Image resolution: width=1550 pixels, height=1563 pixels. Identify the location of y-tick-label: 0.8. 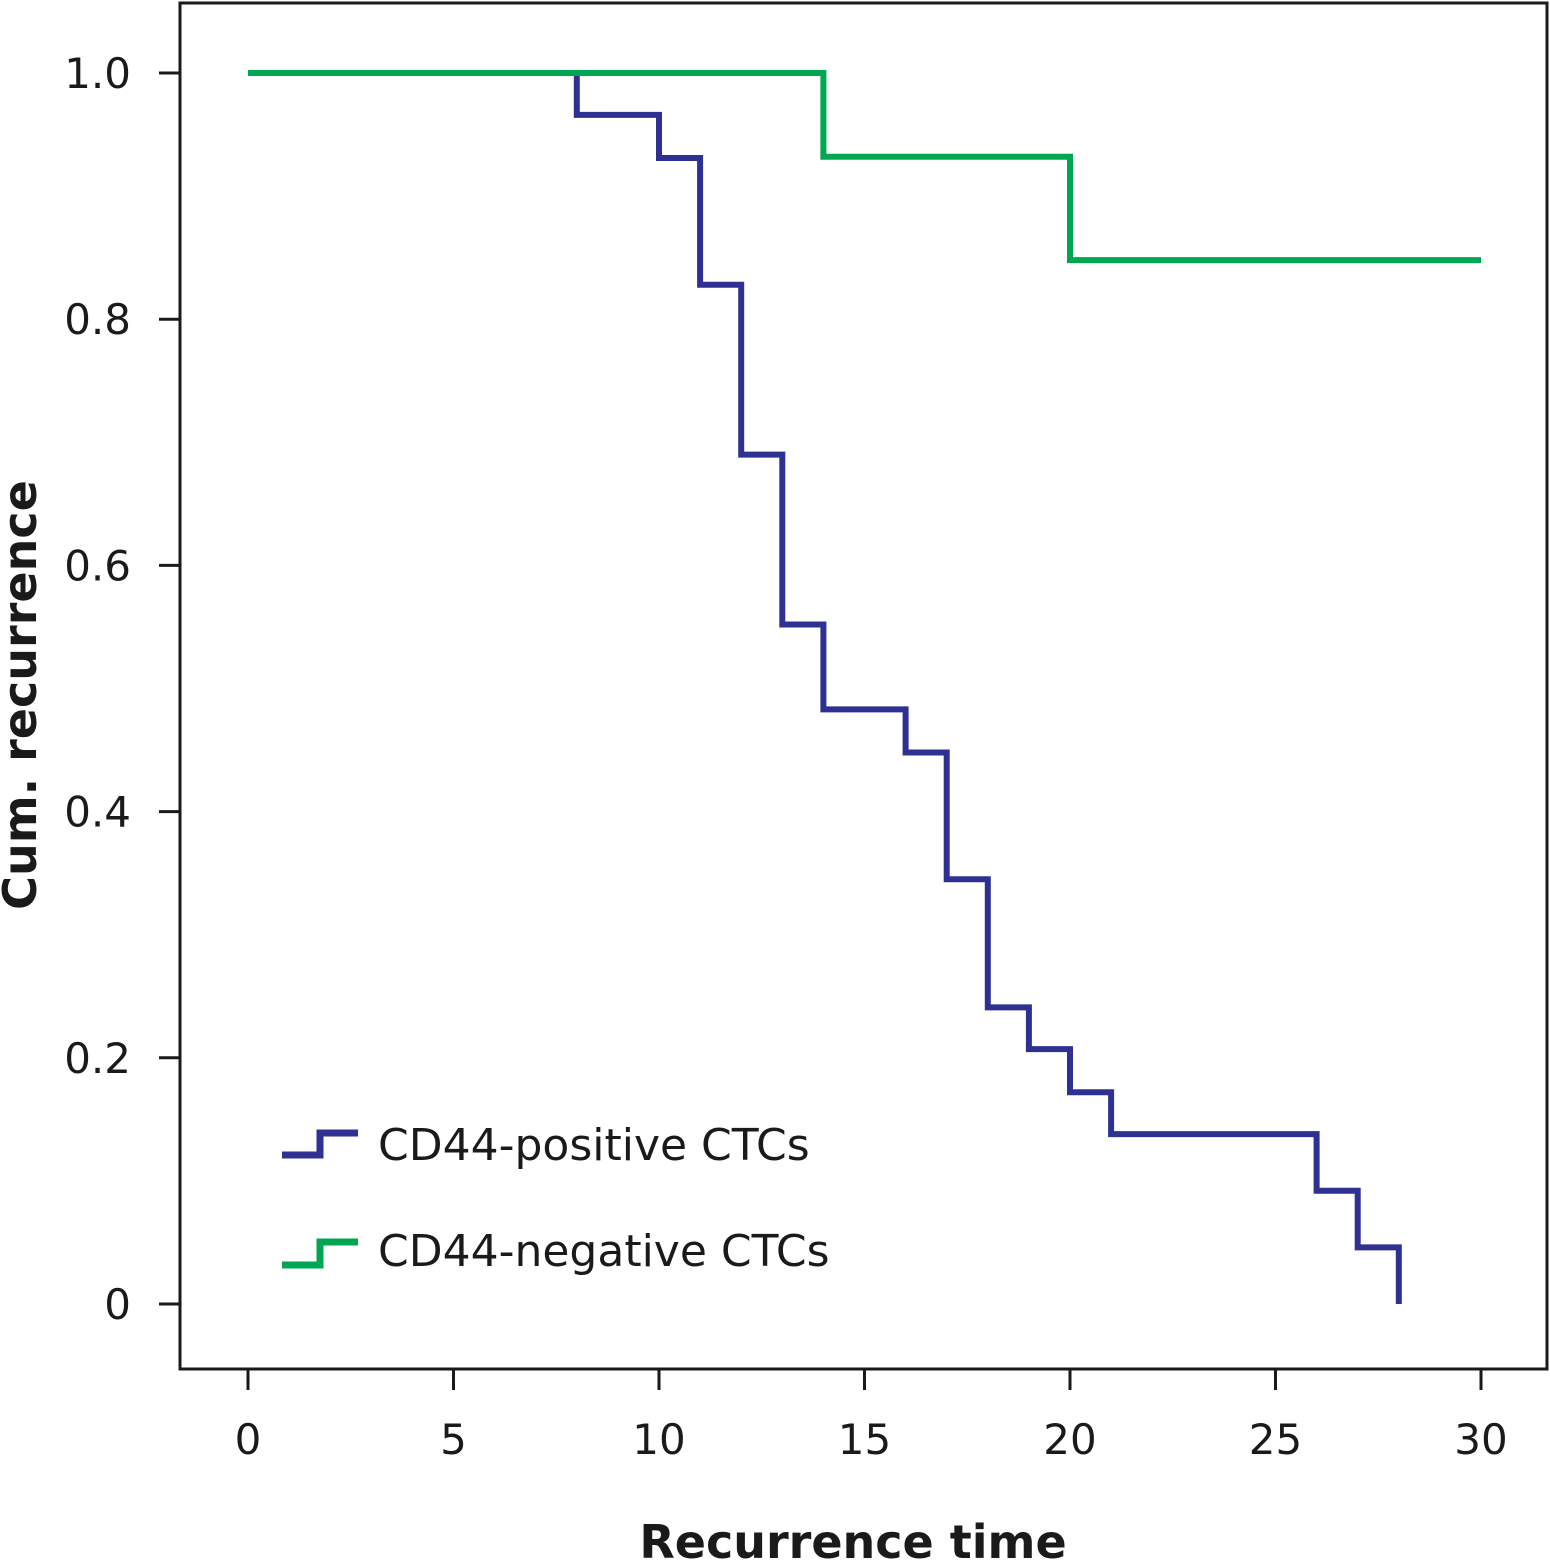
(97, 319).